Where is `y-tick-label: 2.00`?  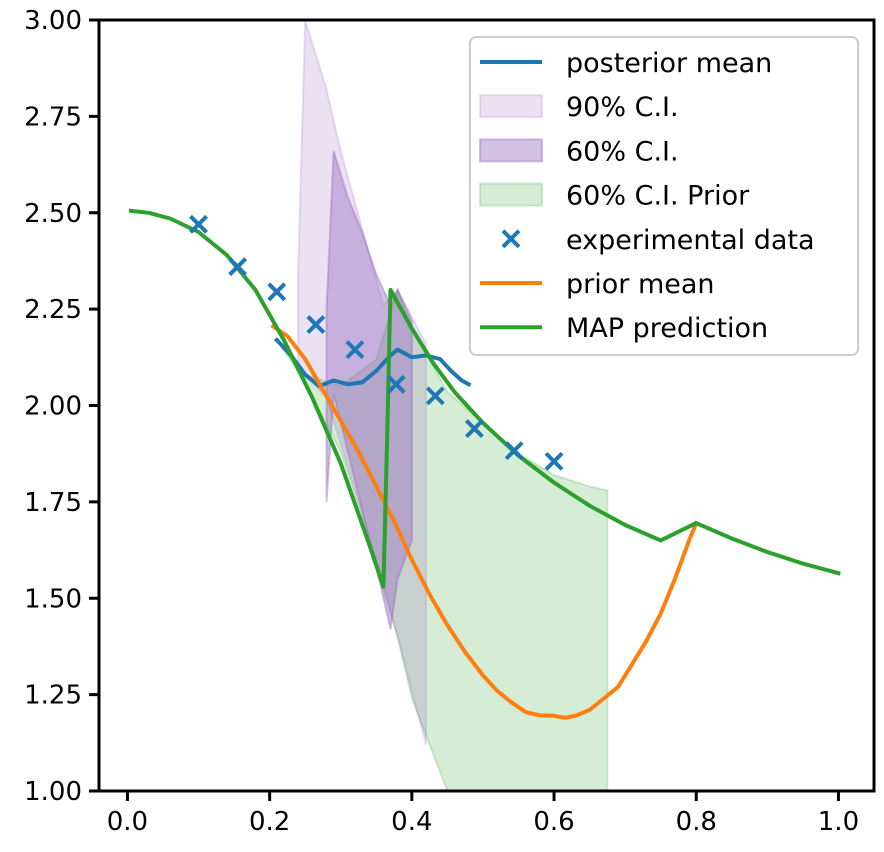 y-tick-label: 2.00 is located at coordinates (53, 407).